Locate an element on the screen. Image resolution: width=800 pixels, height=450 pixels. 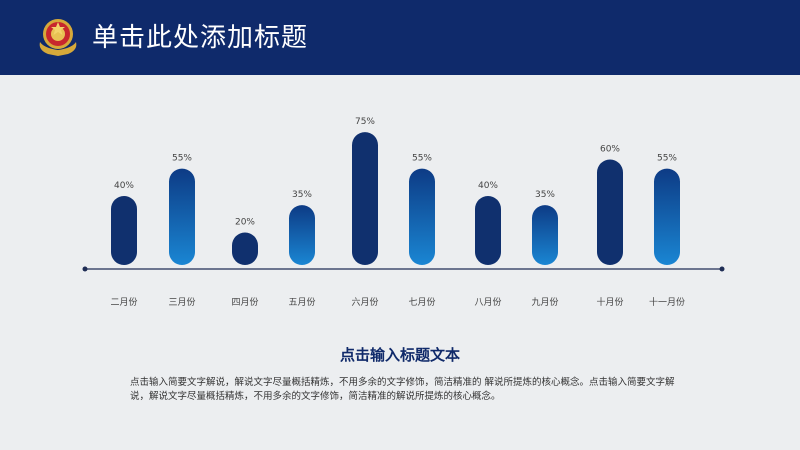
police-emblem-icon is located at coordinates (58, 37).